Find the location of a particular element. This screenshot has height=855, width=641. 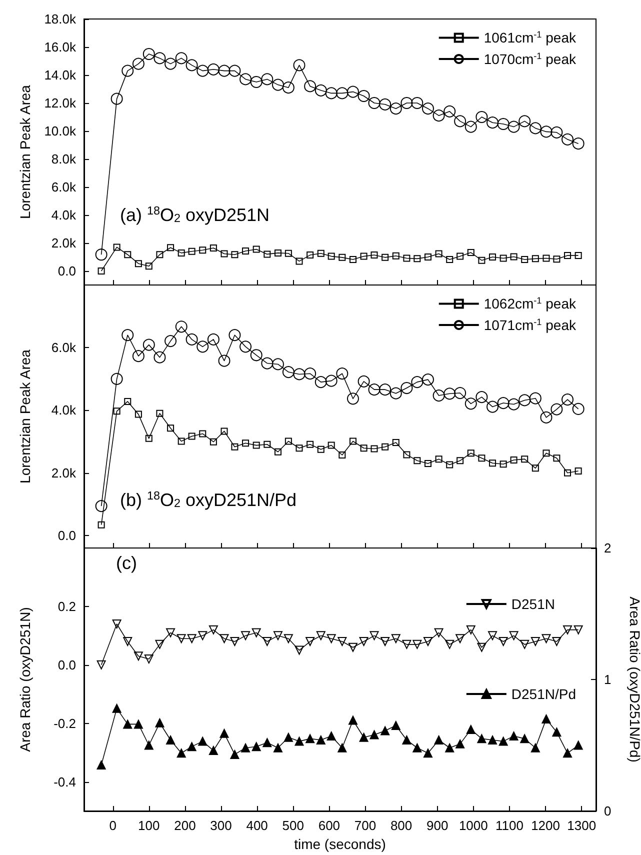

y-tick-label: 0.2 is located at coordinates (67, 606).